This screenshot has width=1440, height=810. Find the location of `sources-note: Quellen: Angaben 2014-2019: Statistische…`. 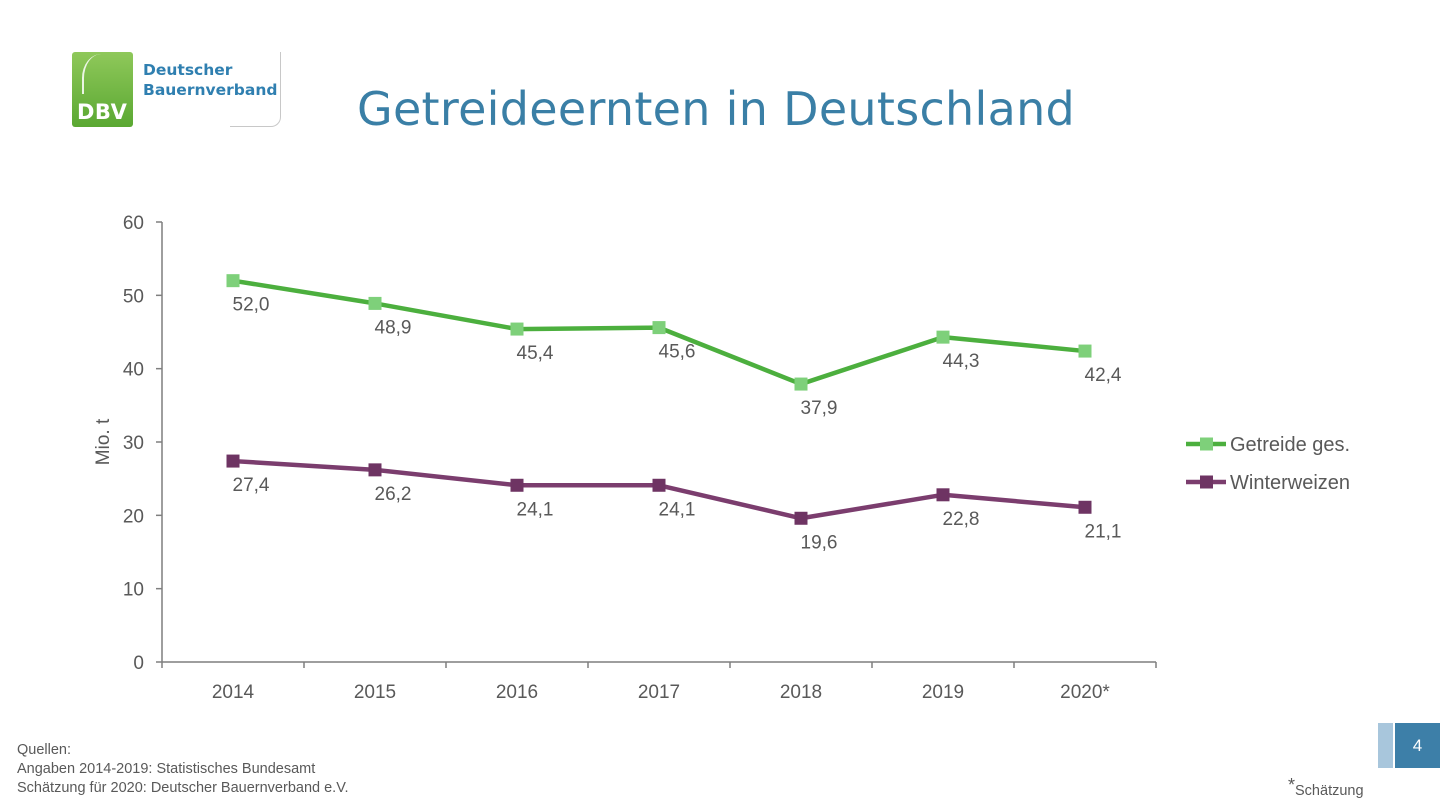

sources-note: Quellen: Angaben 2014-2019: Statistische… is located at coordinates (183, 769).